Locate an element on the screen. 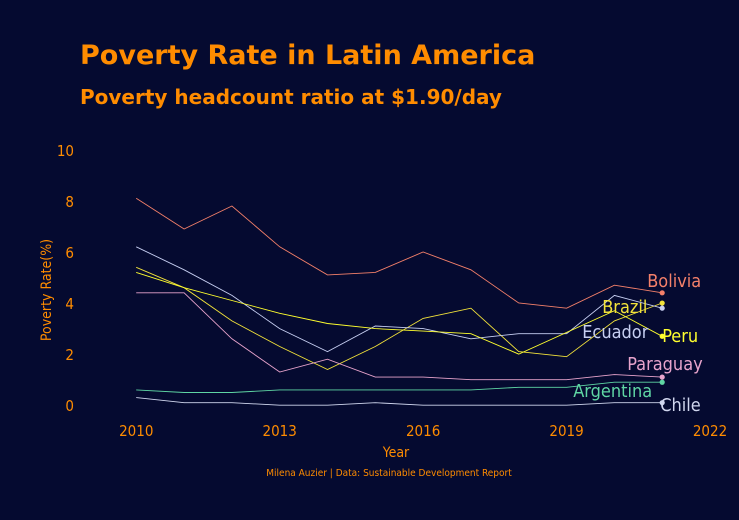 The height and width of the screenshot is (520, 739). series-label-chile: Chile is located at coordinates (680, 405).